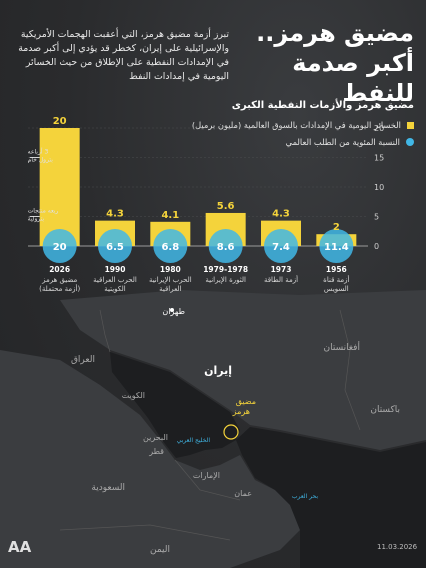 This screenshot has width=426, height=568. What do you see at coordinates (160, 550) in the screenshot?
I see `map-label-yemen: اليمن` at bounding box center [160, 550].